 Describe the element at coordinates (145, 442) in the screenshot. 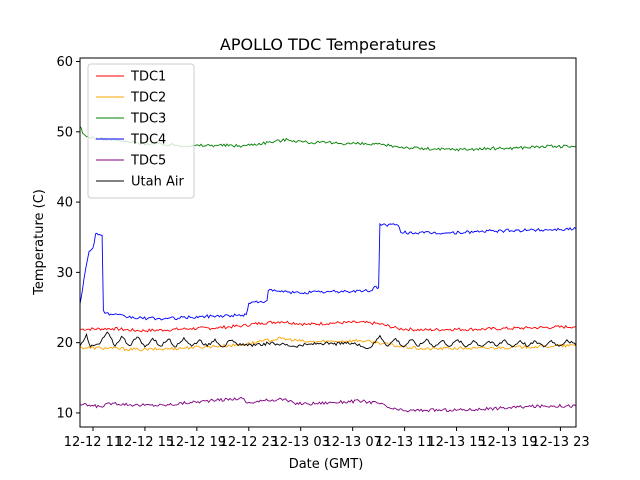

I see `x-tick-label: 12-12 15` at that location.